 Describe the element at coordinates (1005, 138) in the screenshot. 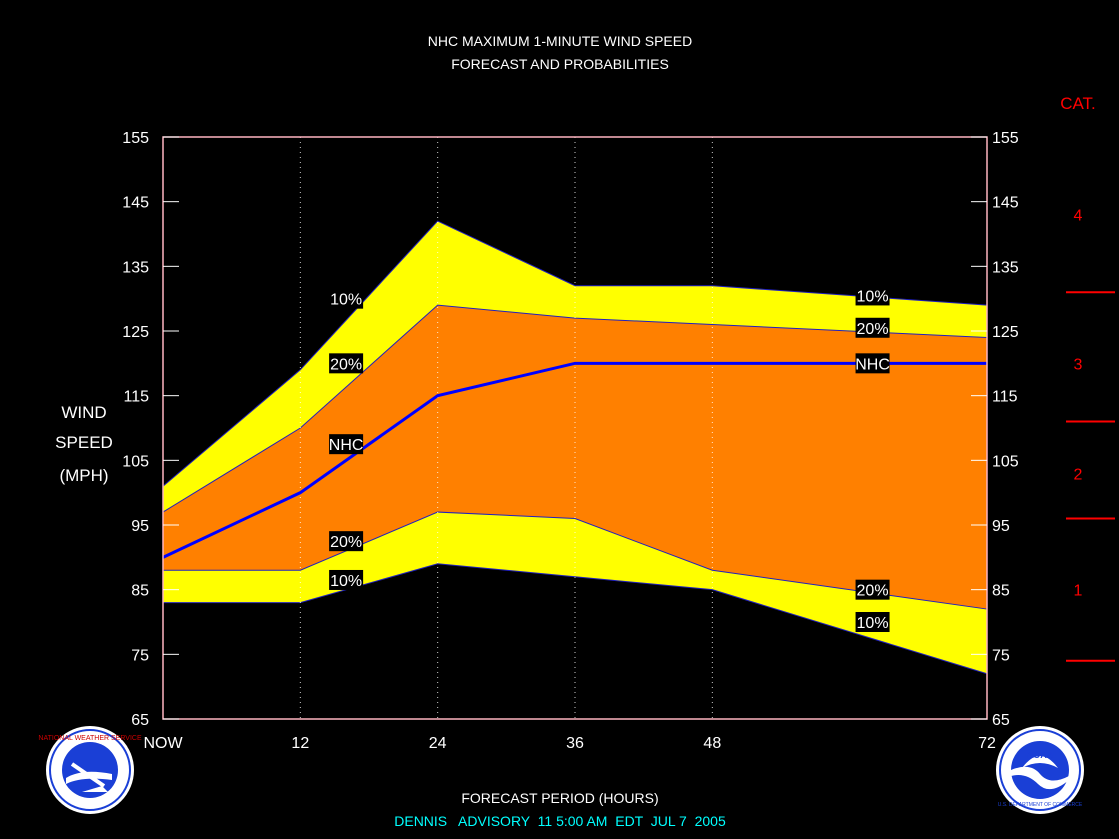

I see `y-tick-label-right-155: 155` at that location.